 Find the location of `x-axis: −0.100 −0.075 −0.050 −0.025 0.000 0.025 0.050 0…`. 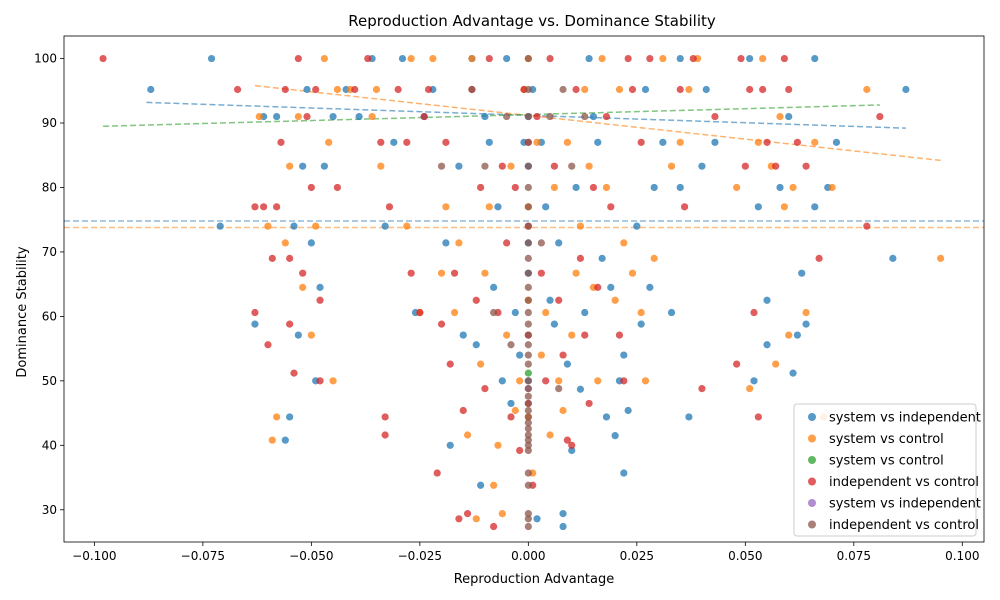

x-axis: −0.100 −0.075 −0.050 −0.025 0.000 0.025 0.050 0… is located at coordinates (525, 552).